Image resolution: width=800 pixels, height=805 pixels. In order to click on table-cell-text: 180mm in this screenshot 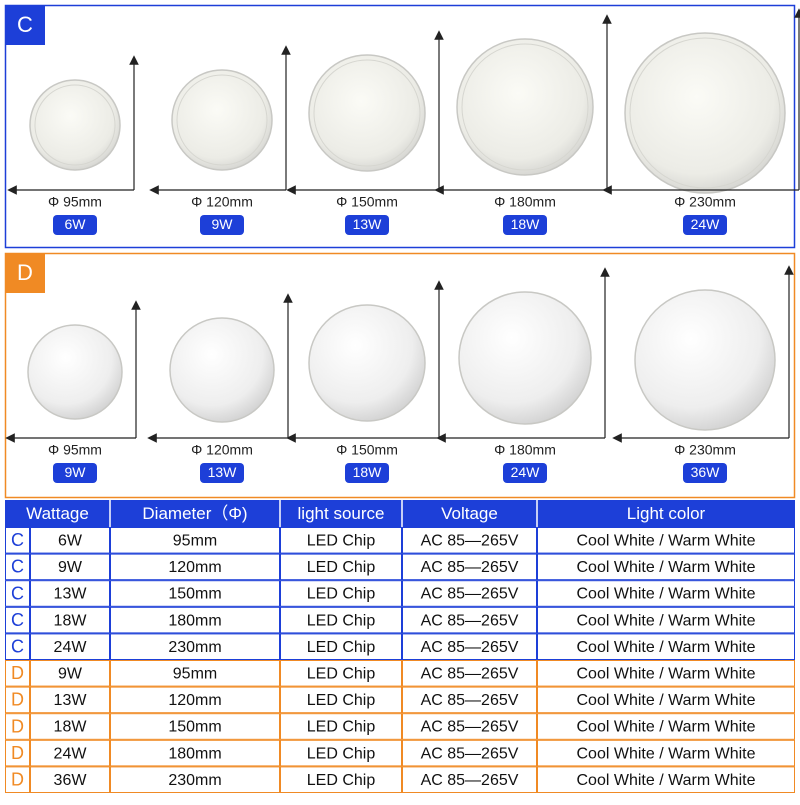, I will do `click(194, 620)`.